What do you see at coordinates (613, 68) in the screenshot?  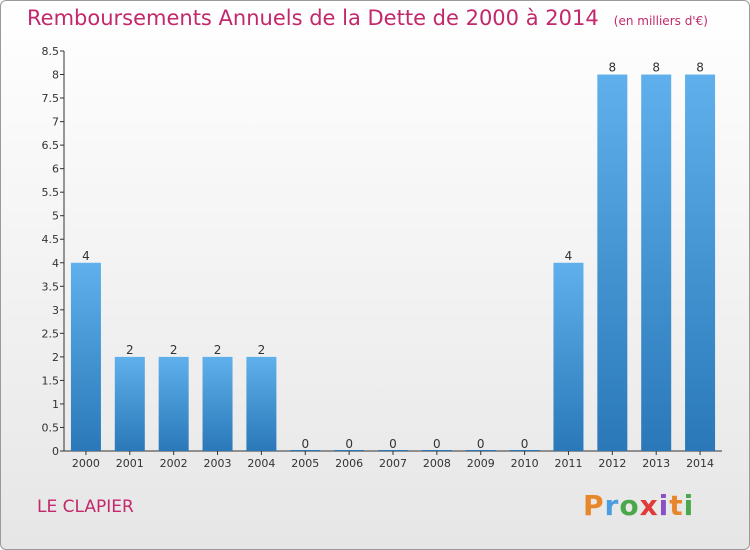 I see `value-label-2012: 8` at bounding box center [613, 68].